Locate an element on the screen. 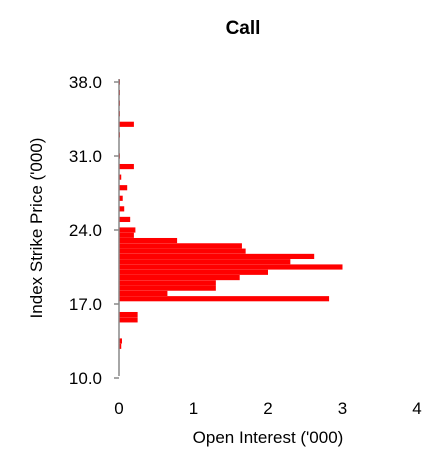 The width and height of the screenshot is (426, 449). y-tick-label: 31.0 is located at coordinates (85, 156).